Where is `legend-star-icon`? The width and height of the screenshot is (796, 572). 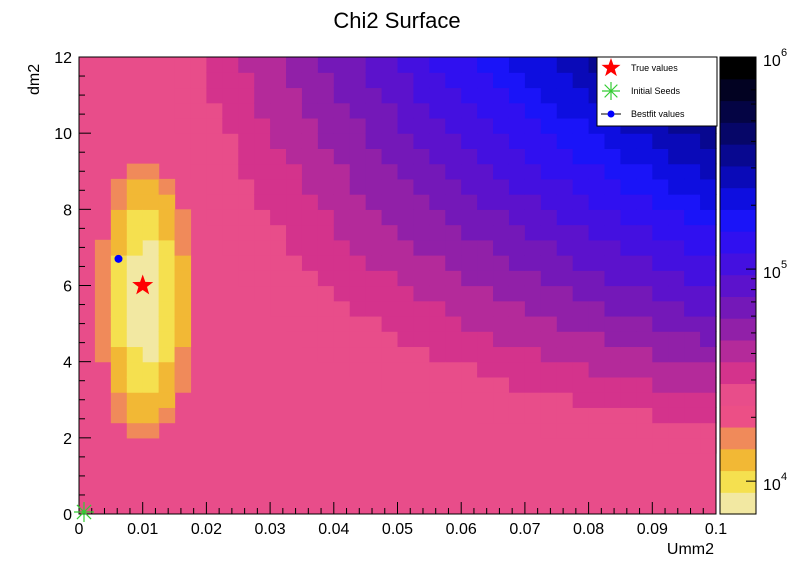
legend-star-icon is located at coordinates (611, 67).